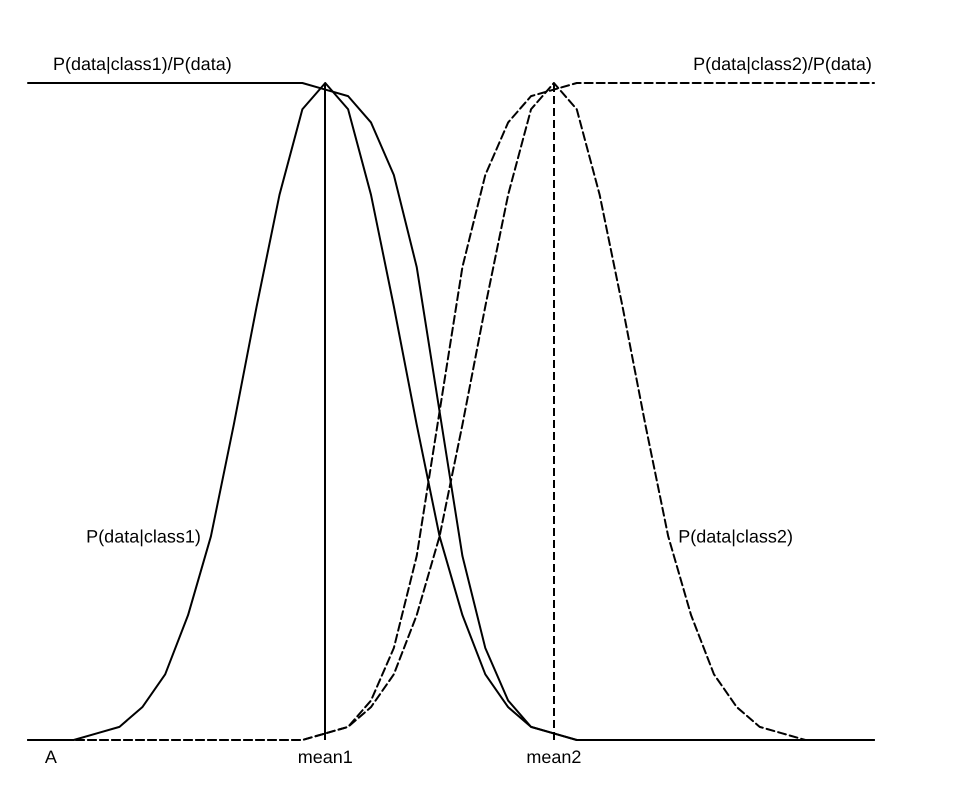  I want to click on series-label: P(data|class1), so click(143, 536).